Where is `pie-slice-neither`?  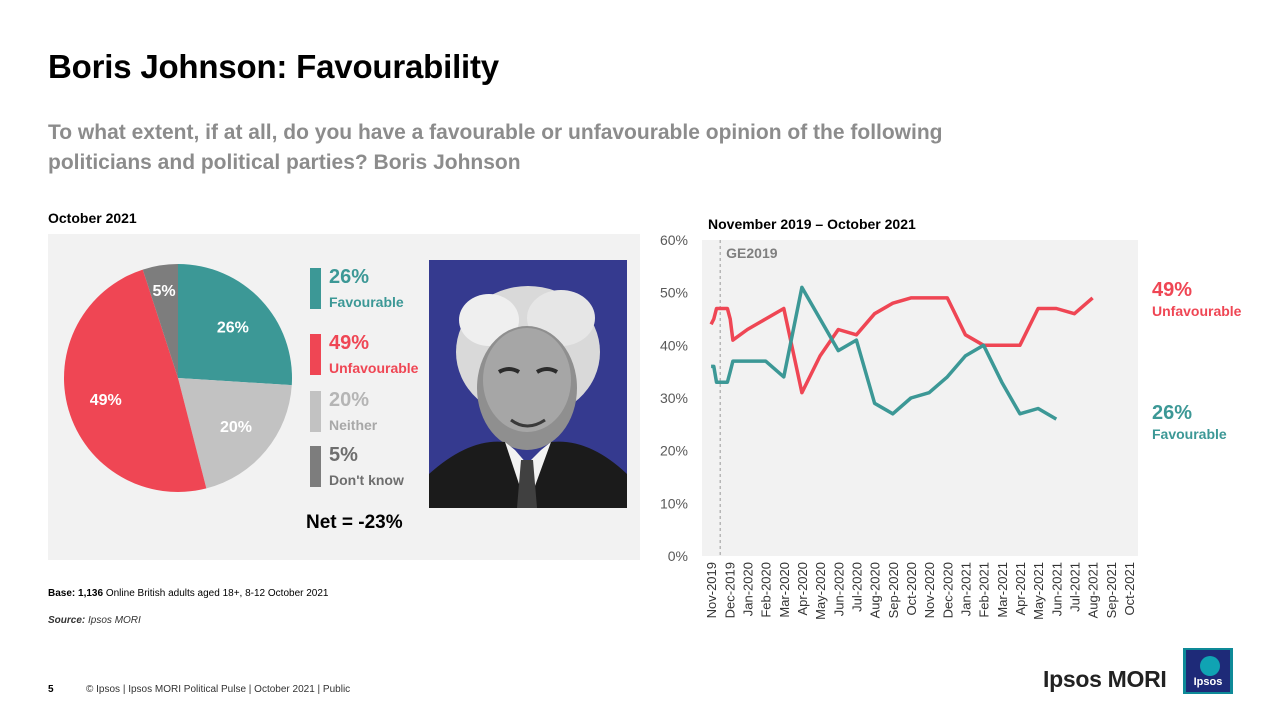
pie-slice-neither is located at coordinates (235, 433).